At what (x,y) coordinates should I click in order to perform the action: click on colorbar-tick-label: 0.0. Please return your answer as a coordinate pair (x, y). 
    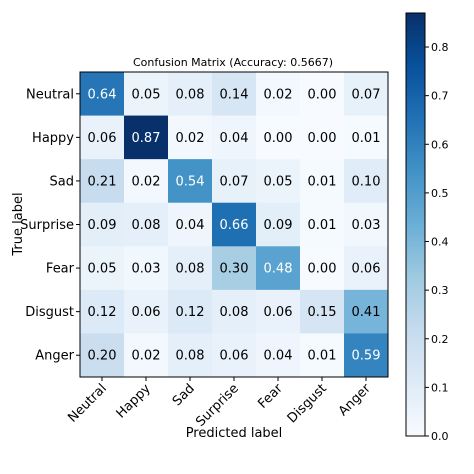
    Looking at the image, I should click on (440, 436).